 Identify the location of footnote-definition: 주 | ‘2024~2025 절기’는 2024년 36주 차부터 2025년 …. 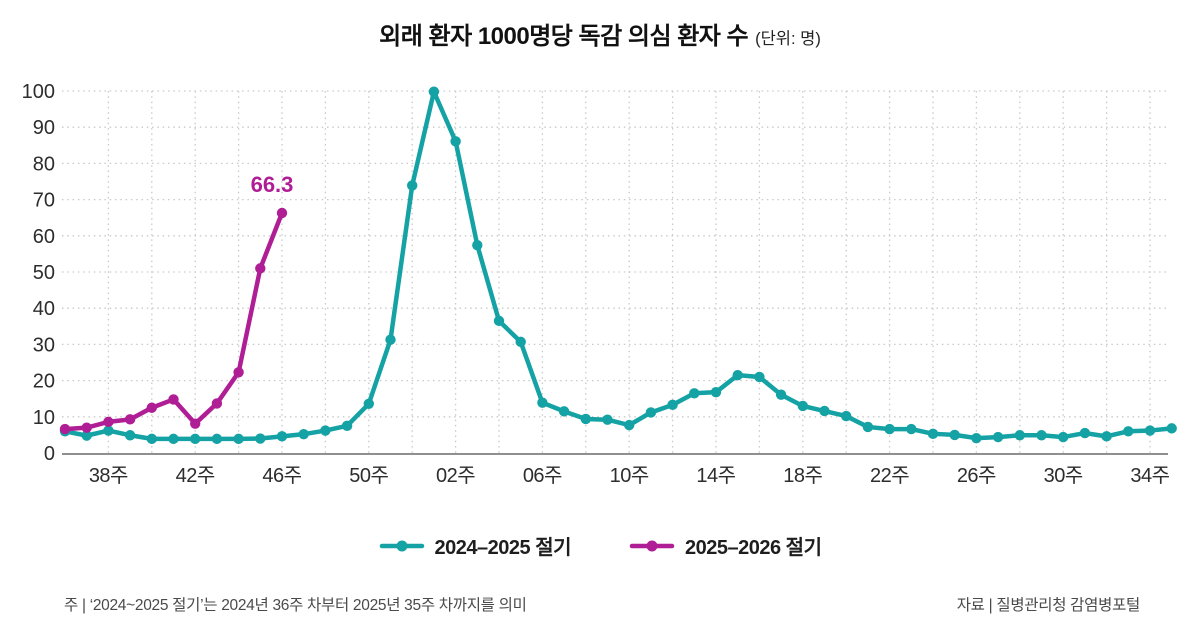
(295, 605).